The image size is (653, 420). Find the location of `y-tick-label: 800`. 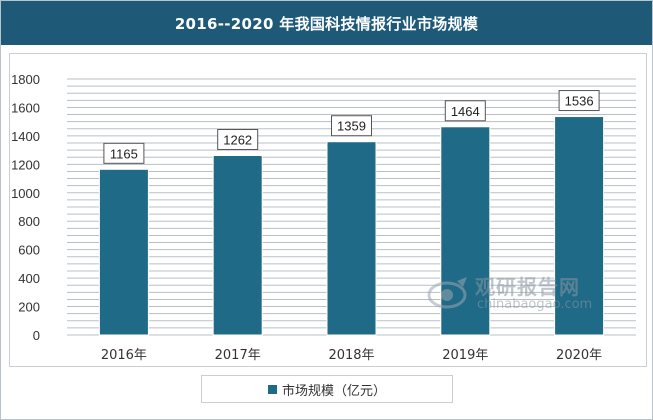

y-tick-label: 800 is located at coordinates (29, 221).